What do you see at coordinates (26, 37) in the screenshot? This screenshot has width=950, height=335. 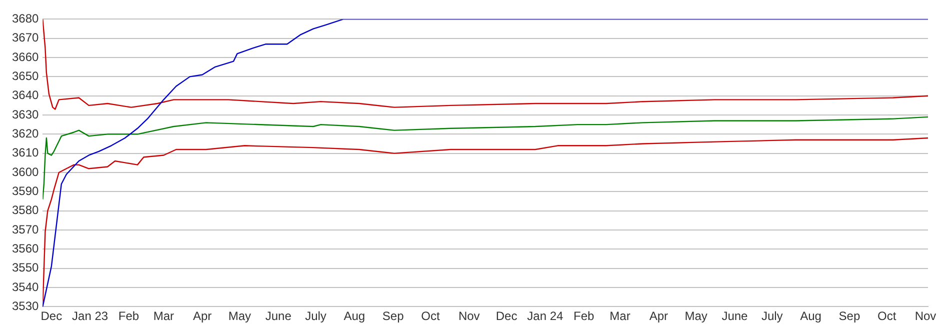 I see `y-tick-label: 3670` at bounding box center [26, 37].